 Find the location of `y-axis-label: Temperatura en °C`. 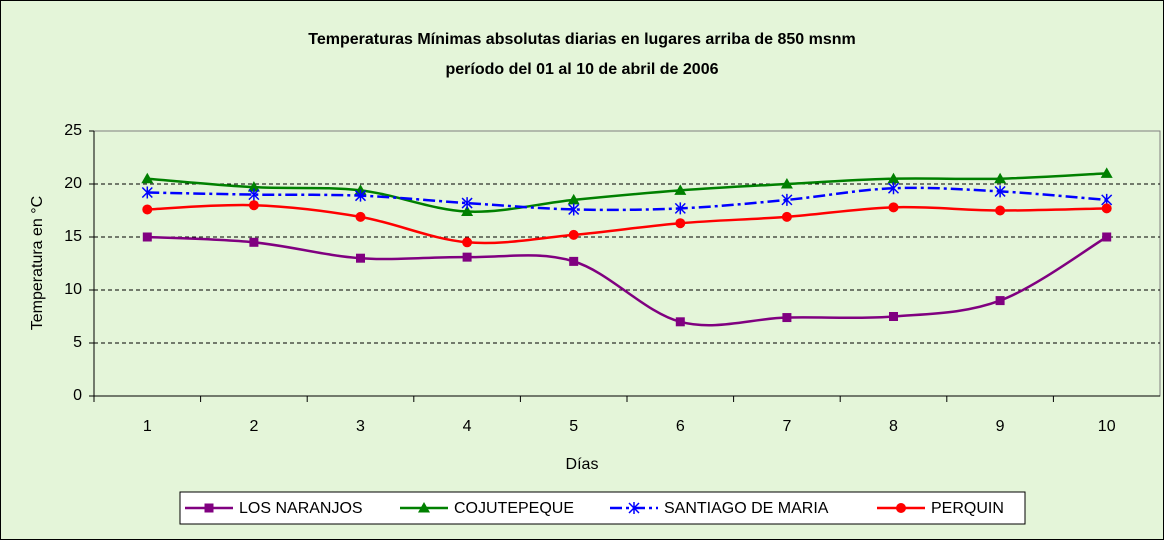

y-axis-label: Temperatura en °C is located at coordinates (37, 263).